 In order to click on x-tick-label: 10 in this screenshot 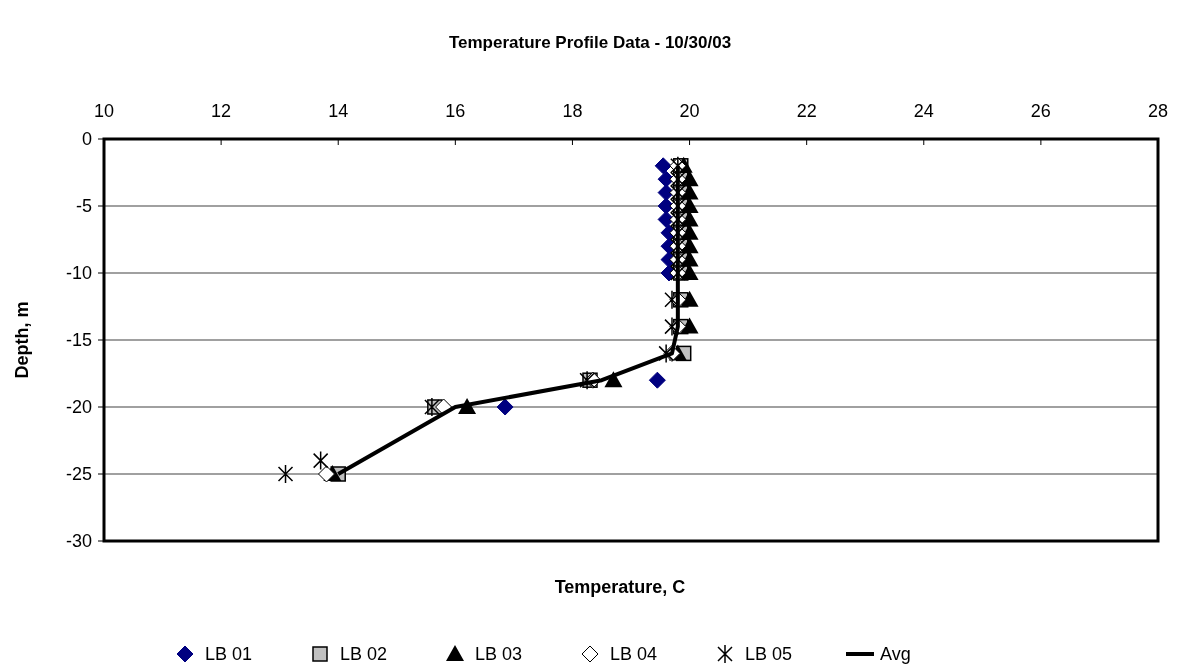, I will do `click(104, 111)`.